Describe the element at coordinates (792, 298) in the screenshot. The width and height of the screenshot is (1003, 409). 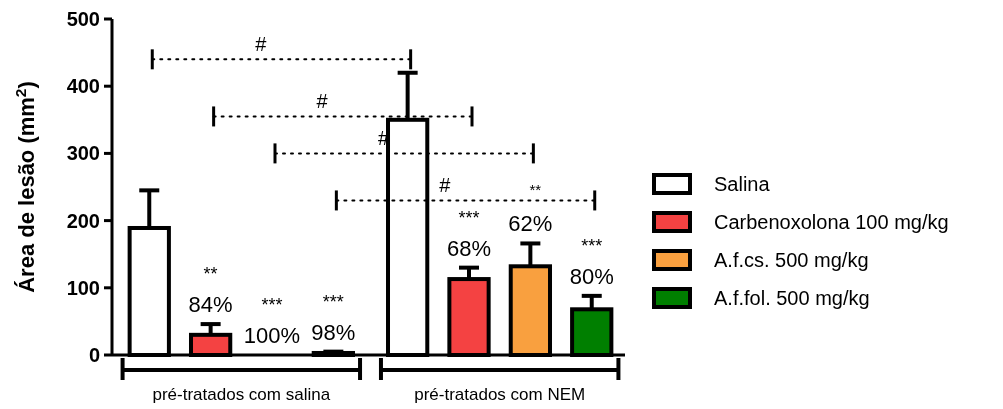
I see `legend-label: A.f.fol. 500 mg/kg` at that location.